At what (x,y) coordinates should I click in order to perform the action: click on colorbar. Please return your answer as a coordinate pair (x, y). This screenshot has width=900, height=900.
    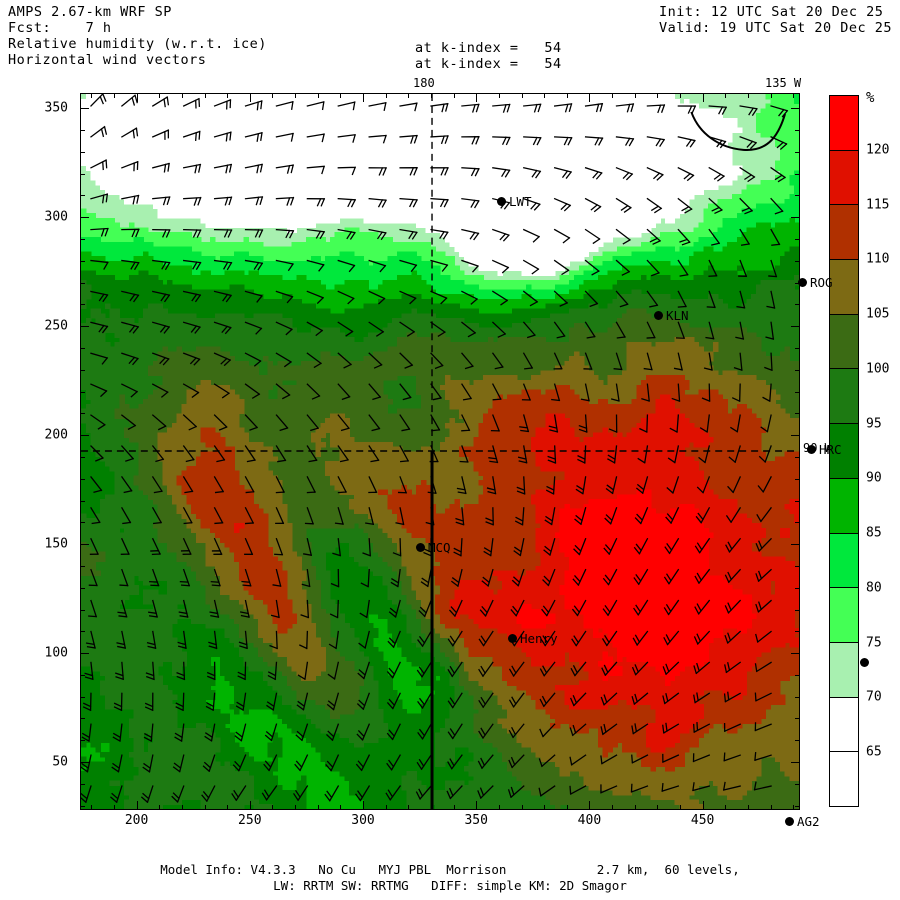
    Looking at the image, I should click on (844, 451).